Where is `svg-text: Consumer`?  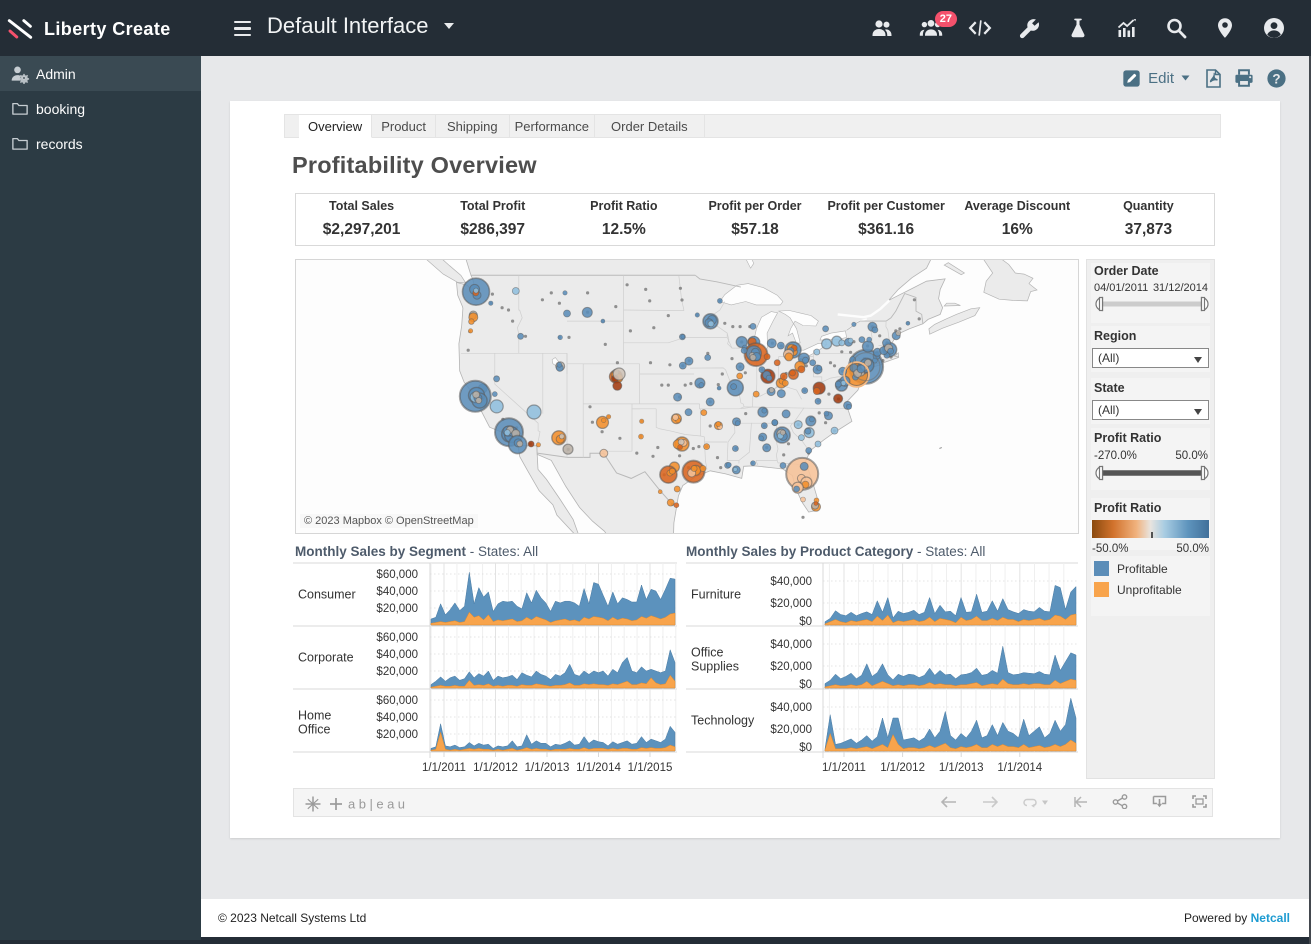
svg-text: Consumer is located at coordinates (327, 595).